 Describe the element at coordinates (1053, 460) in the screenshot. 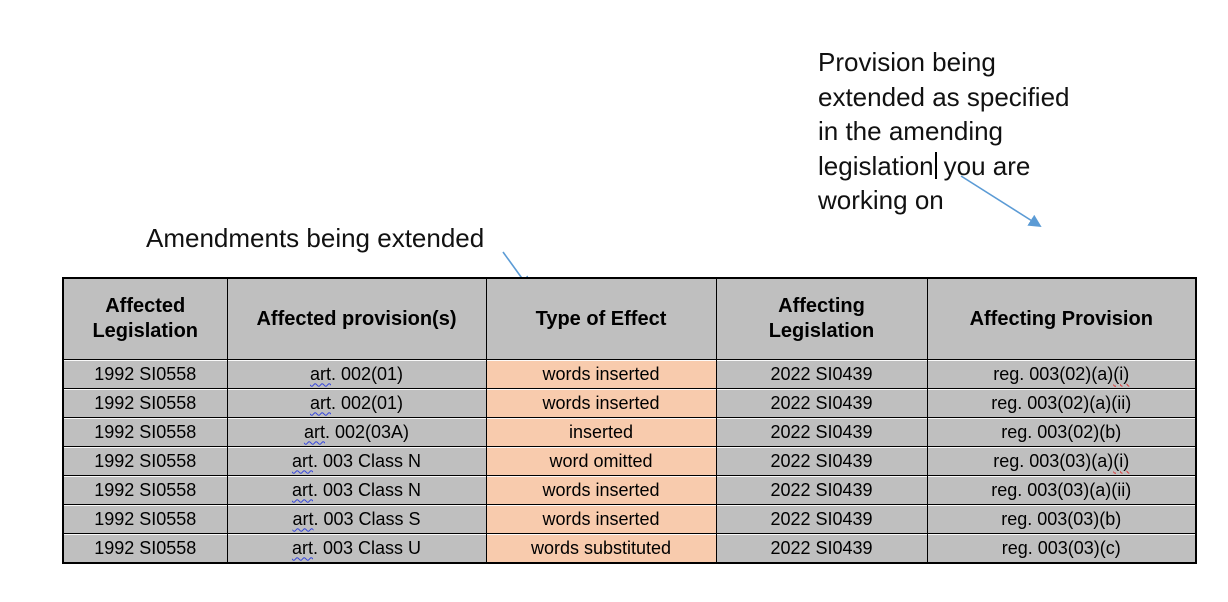

I see `affecting-provision-main: reg. 003(03)(a)` at that location.